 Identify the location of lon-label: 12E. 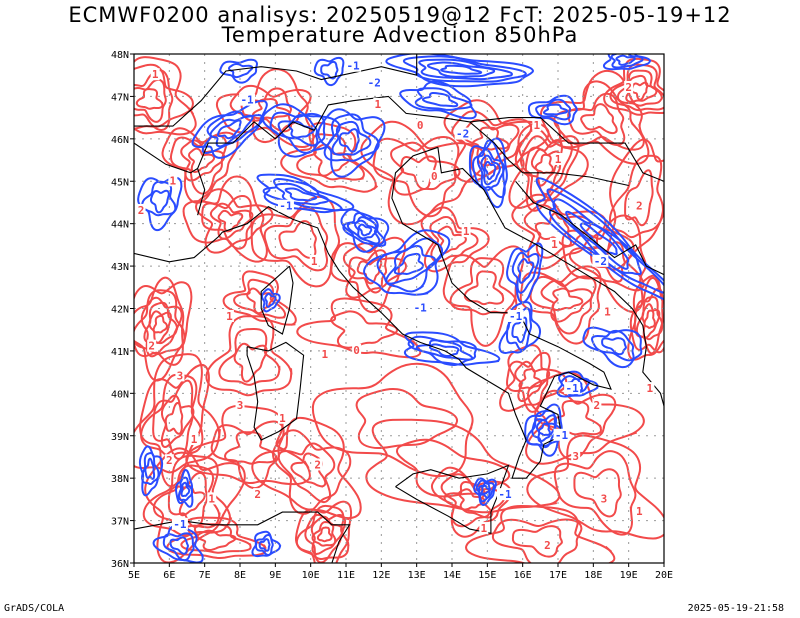
(381, 575).